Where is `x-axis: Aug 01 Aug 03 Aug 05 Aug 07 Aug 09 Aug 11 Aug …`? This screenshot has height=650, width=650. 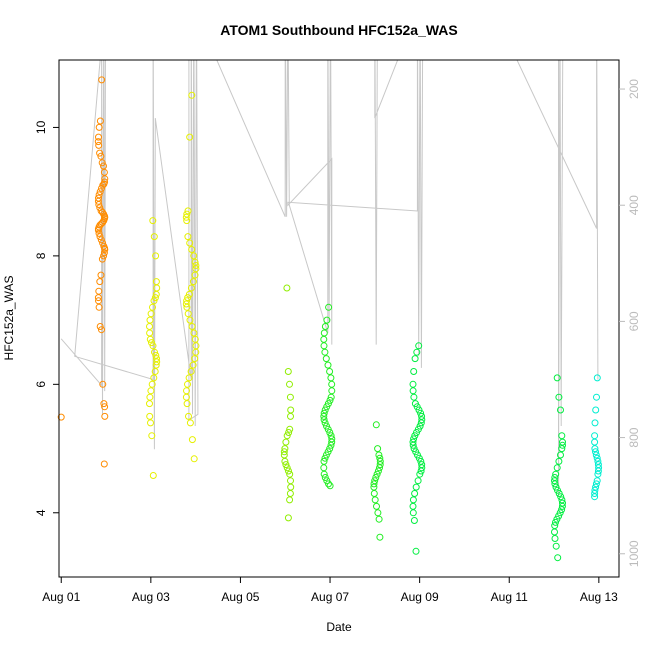
x-axis: Aug 01 Aug 03 Aug 05 Aug 07 Aug 09 Aug 11 Aug … is located at coordinates (330, 590).